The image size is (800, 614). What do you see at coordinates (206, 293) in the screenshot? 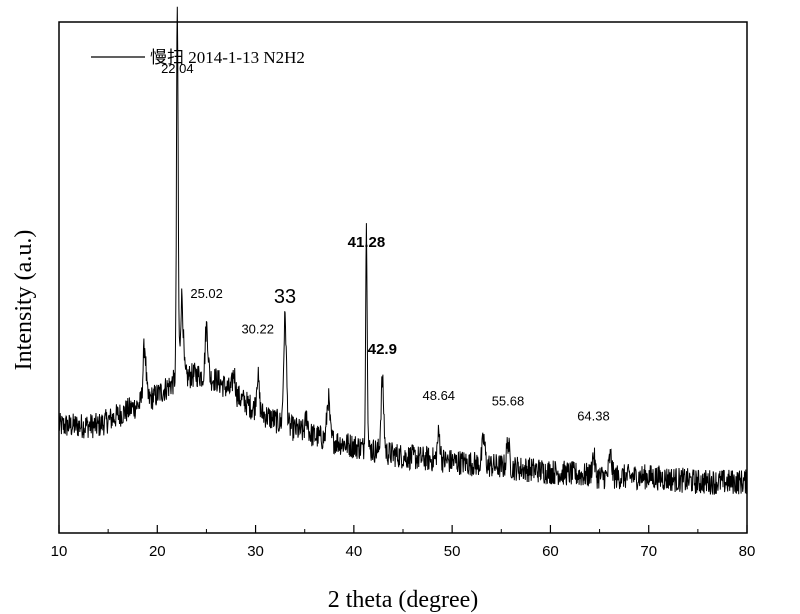
I see `peak-label: 25.02` at bounding box center [206, 293].